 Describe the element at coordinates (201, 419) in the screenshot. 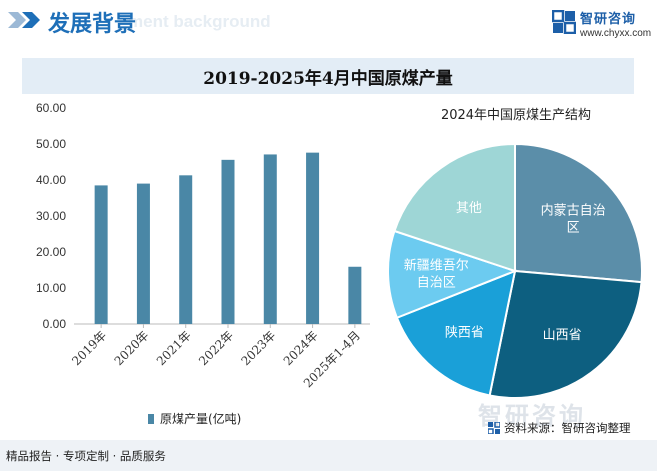

I see `legend-label: 原煤产量(亿吨)` at that location.